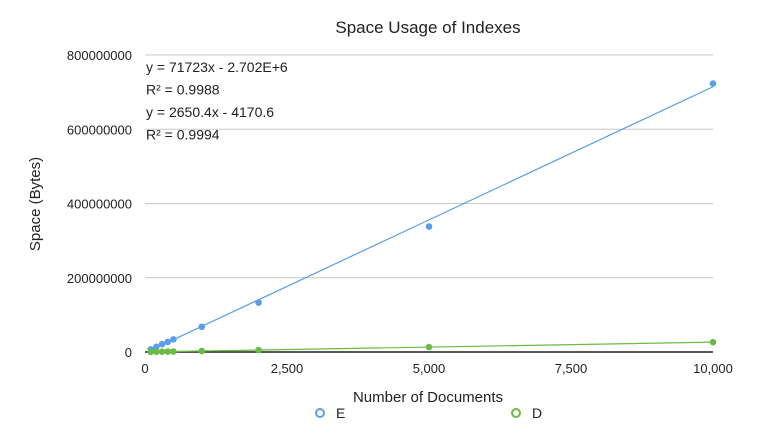  Describe the element at coordinates (99, 55) in the screenshot. I see `y-tick-label: 800000000` at that location.